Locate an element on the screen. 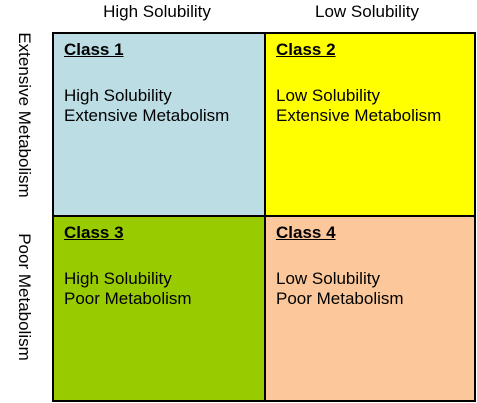  class-1-metabolism: Extensive Metabolism is located at coordinates (147, 115).